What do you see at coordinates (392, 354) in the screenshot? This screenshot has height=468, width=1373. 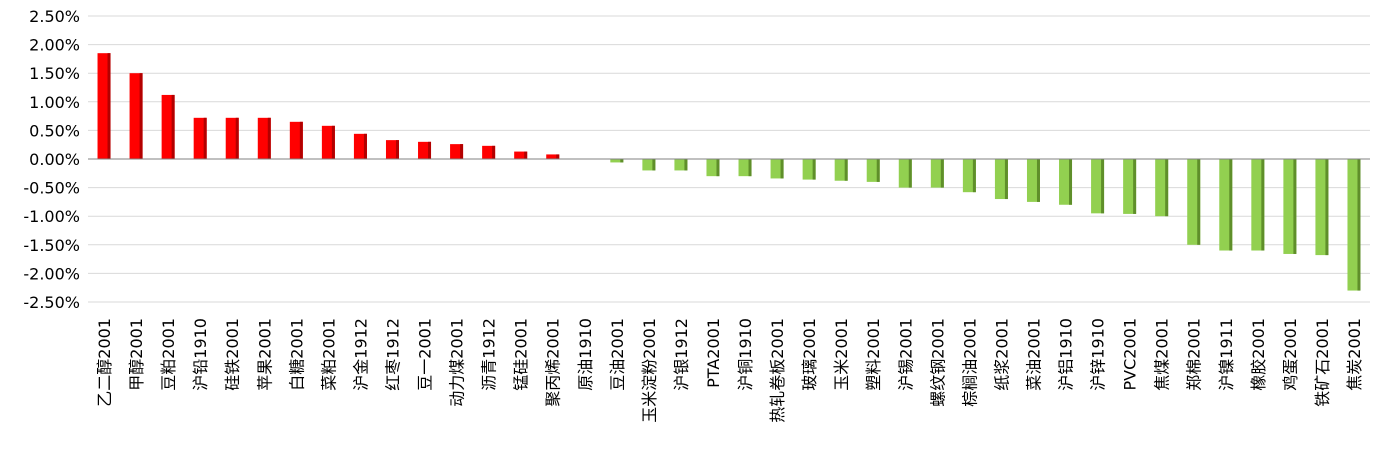 I see `x-tick-label: 红枣1912` at bounding box center [392, 354].